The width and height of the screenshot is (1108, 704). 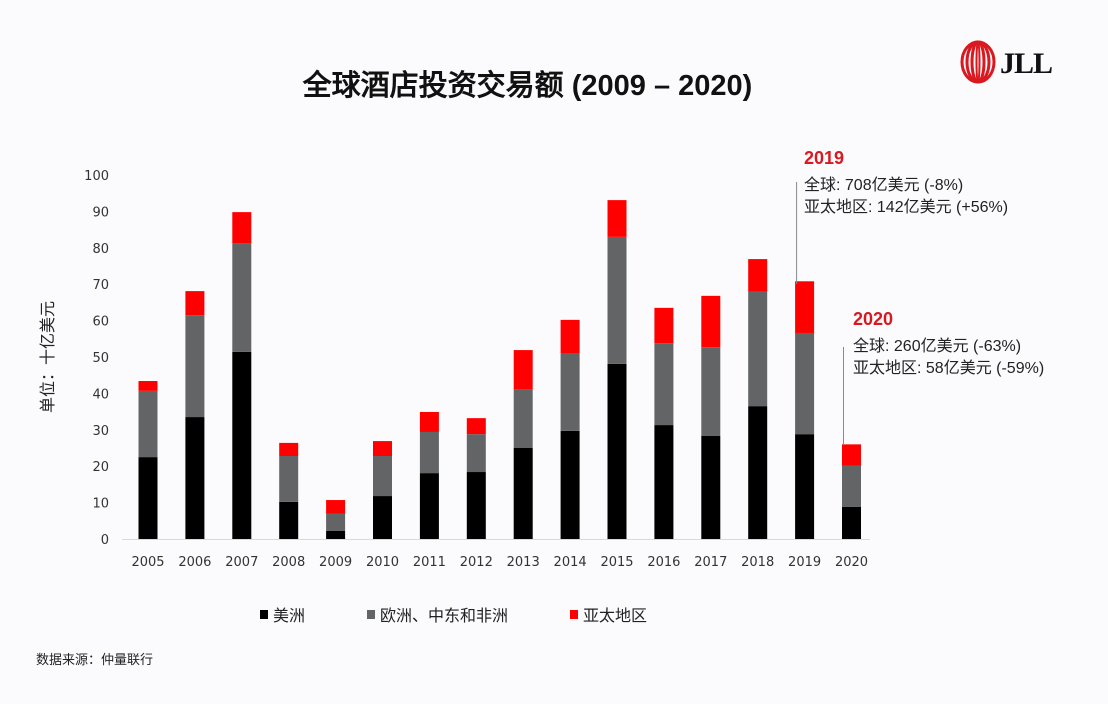 I want to click on bar-stack-2013, so click(x=523, y=444).